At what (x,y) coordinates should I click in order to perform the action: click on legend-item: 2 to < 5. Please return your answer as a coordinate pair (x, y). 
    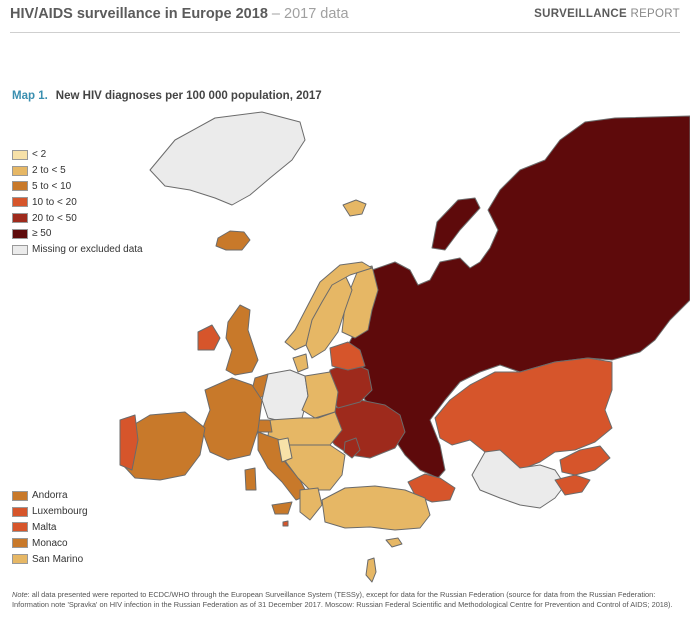
    Looking at the image, I should click on (77, 171).